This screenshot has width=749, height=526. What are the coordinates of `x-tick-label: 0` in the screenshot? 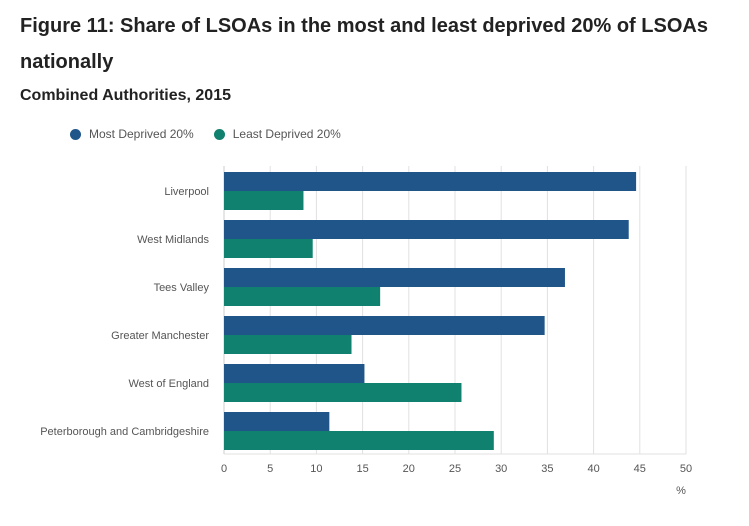 It's located at (224, 469).